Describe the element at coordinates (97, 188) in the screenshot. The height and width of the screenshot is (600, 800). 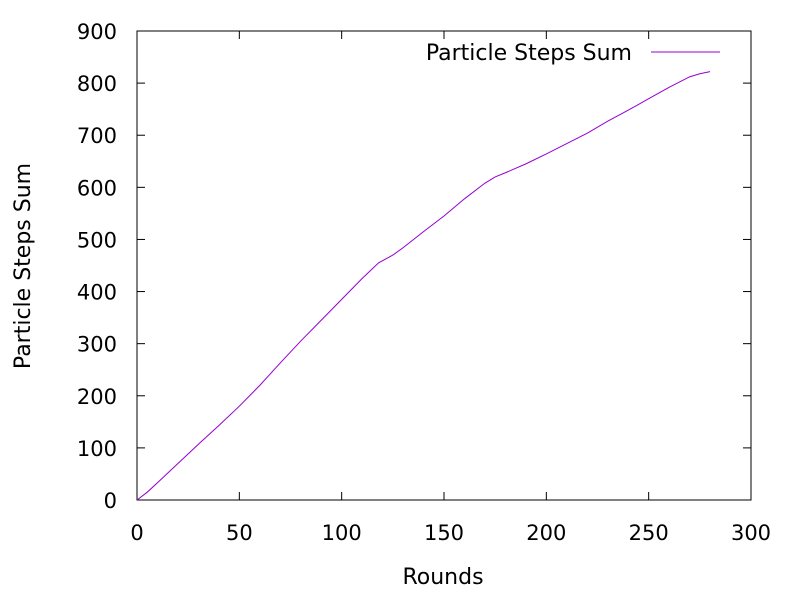
I see `y-tick-label: 600` at that location.